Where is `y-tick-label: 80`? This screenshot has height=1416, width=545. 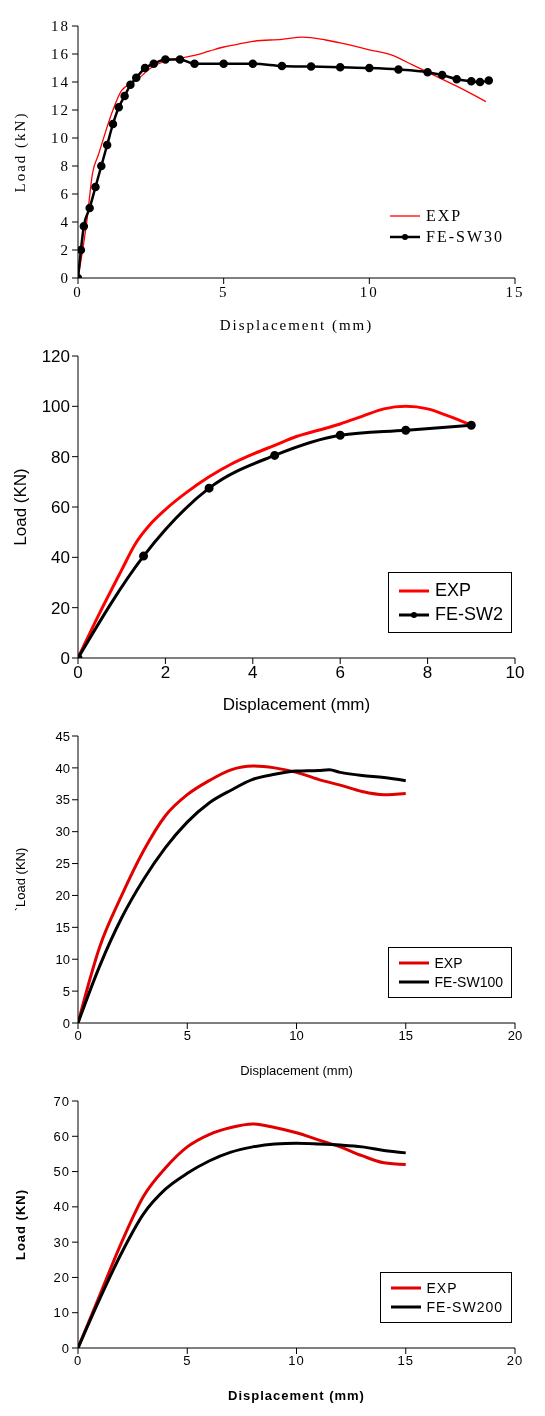 y-tick-label: 80 is located at coordinates (60, 457).